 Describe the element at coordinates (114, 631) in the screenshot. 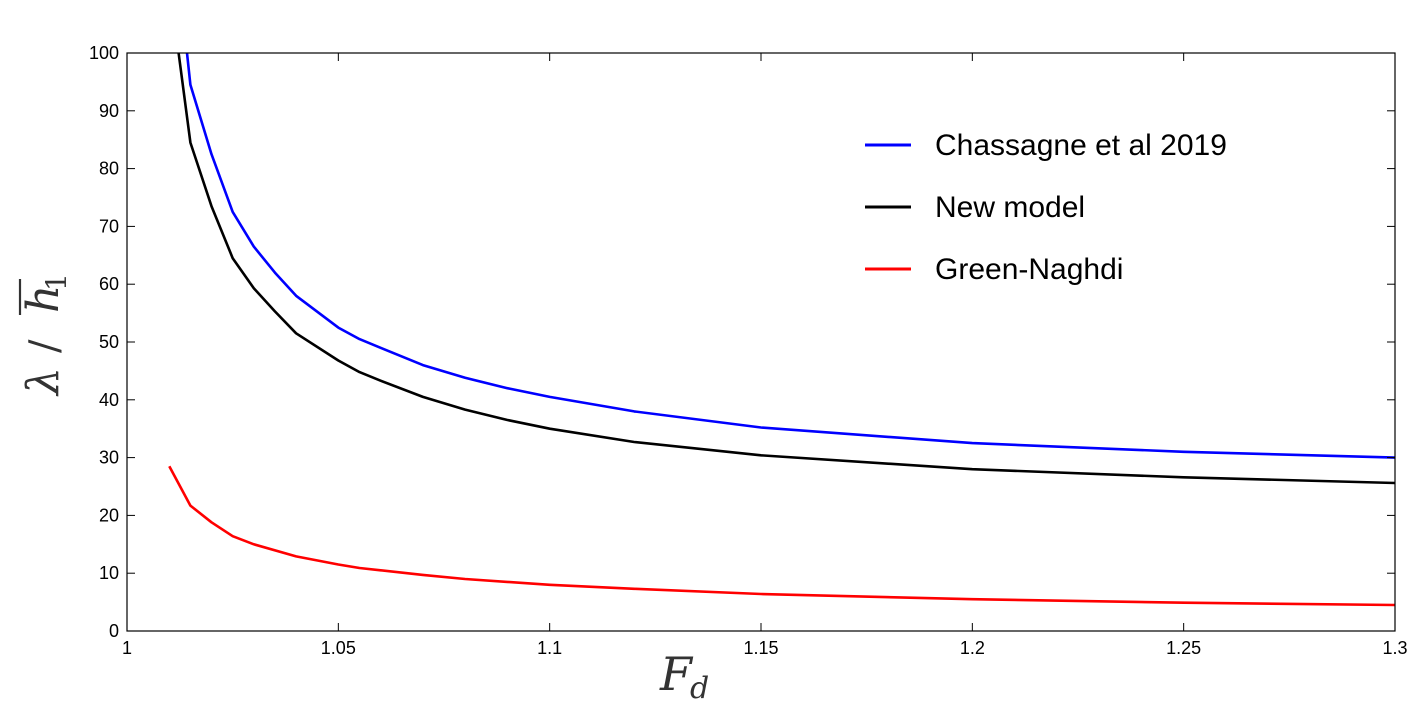

I see `y-tick-label: 0` at that location.